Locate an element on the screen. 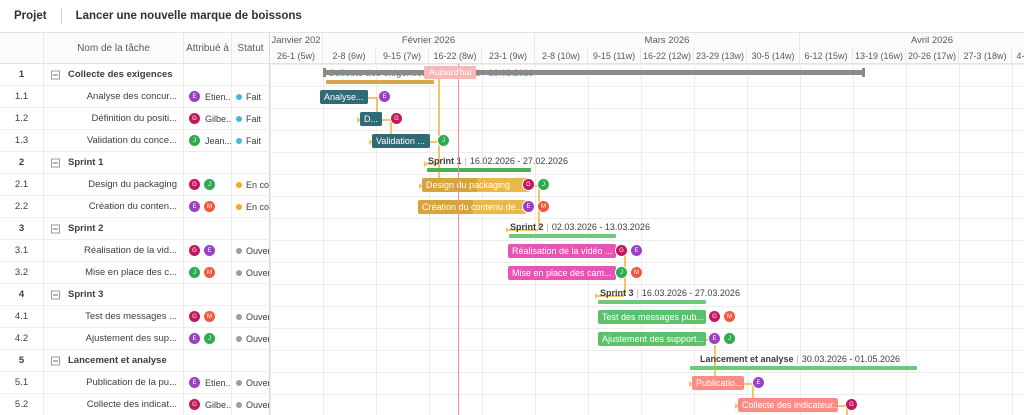  bar-assignee-group: G is located at coordinates (851, 404).